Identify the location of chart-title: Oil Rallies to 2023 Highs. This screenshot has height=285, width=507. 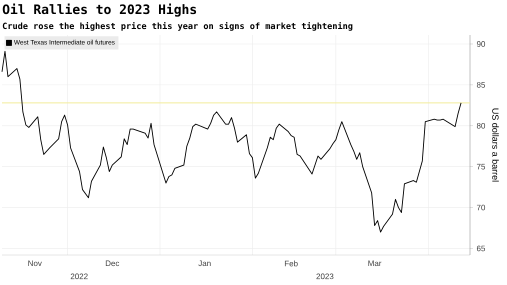
(99, 10).